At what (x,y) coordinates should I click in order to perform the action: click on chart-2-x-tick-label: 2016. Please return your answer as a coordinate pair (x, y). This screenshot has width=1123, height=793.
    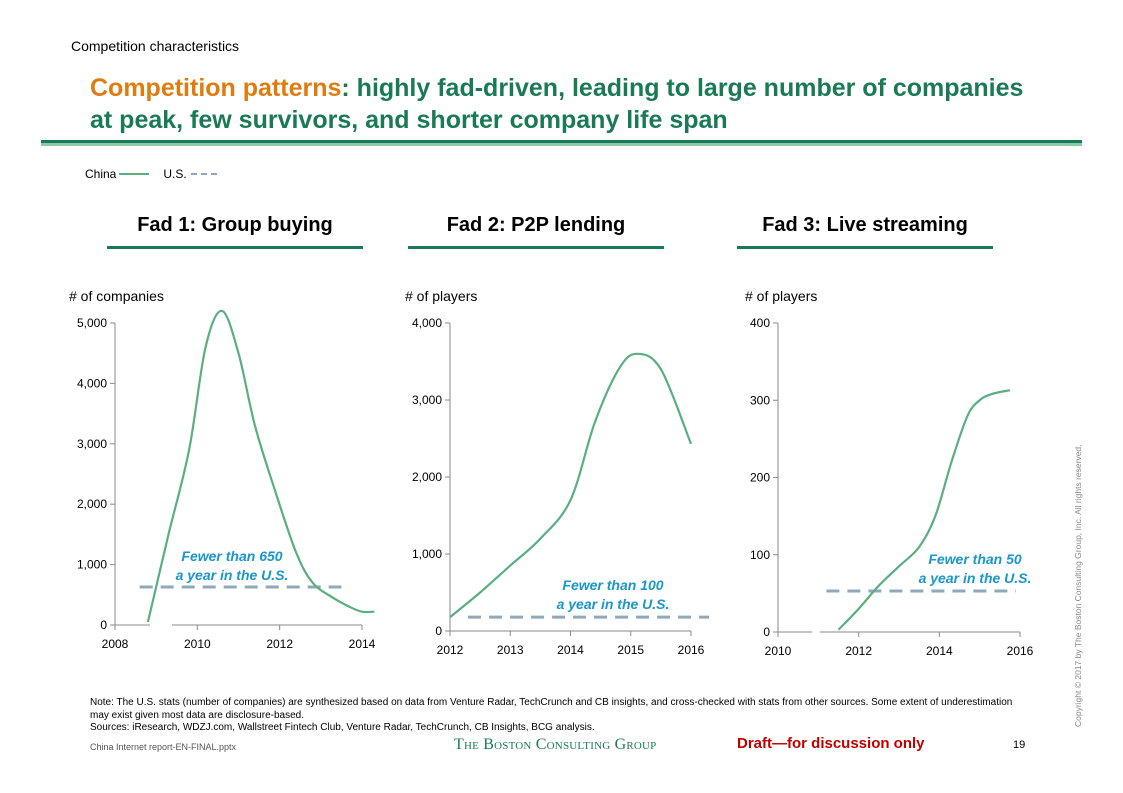
    Looking at the image, I should click on (691, 650).